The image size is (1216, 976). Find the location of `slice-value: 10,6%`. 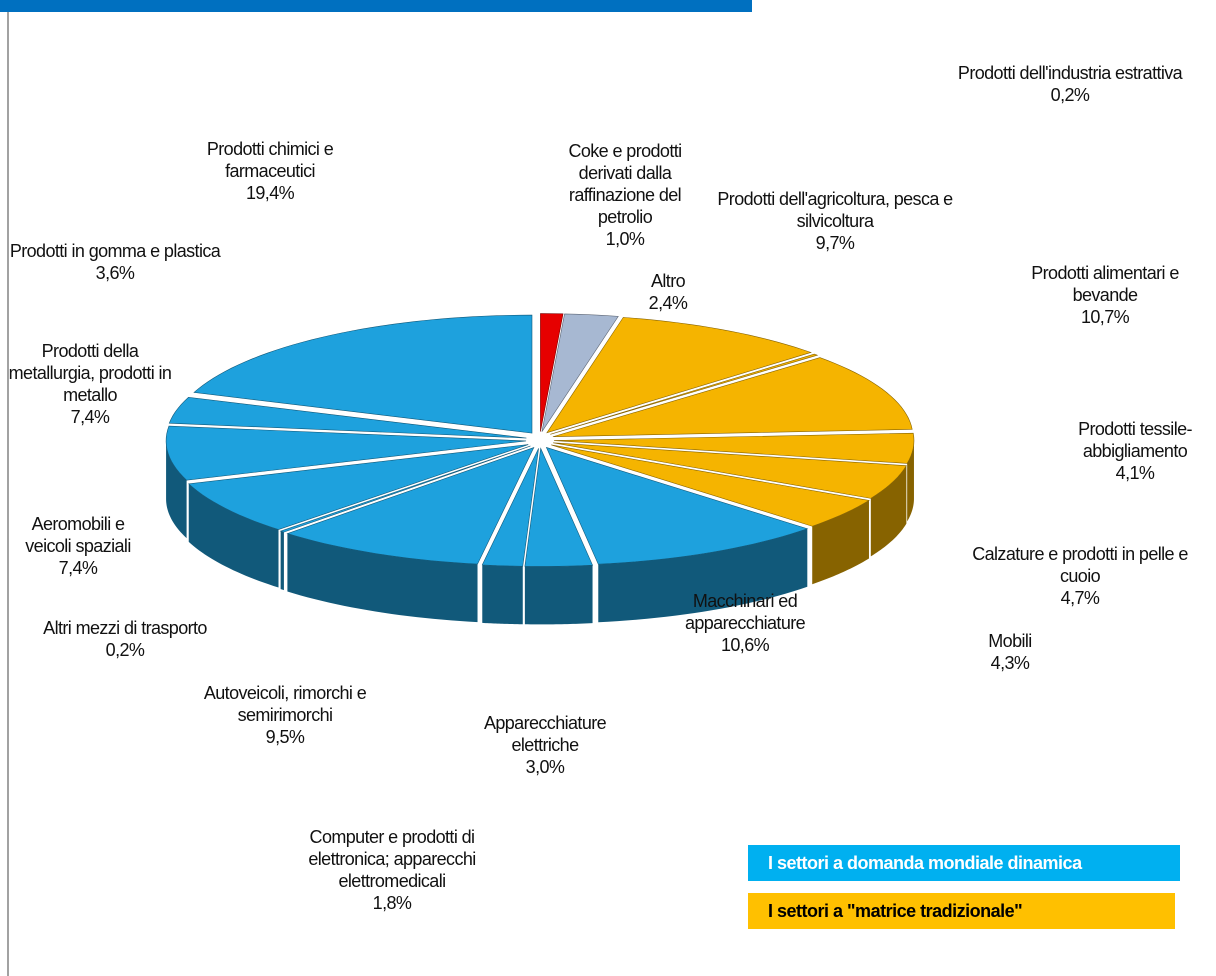

slice-value: 10,6% is located at coordinates (745, 645).